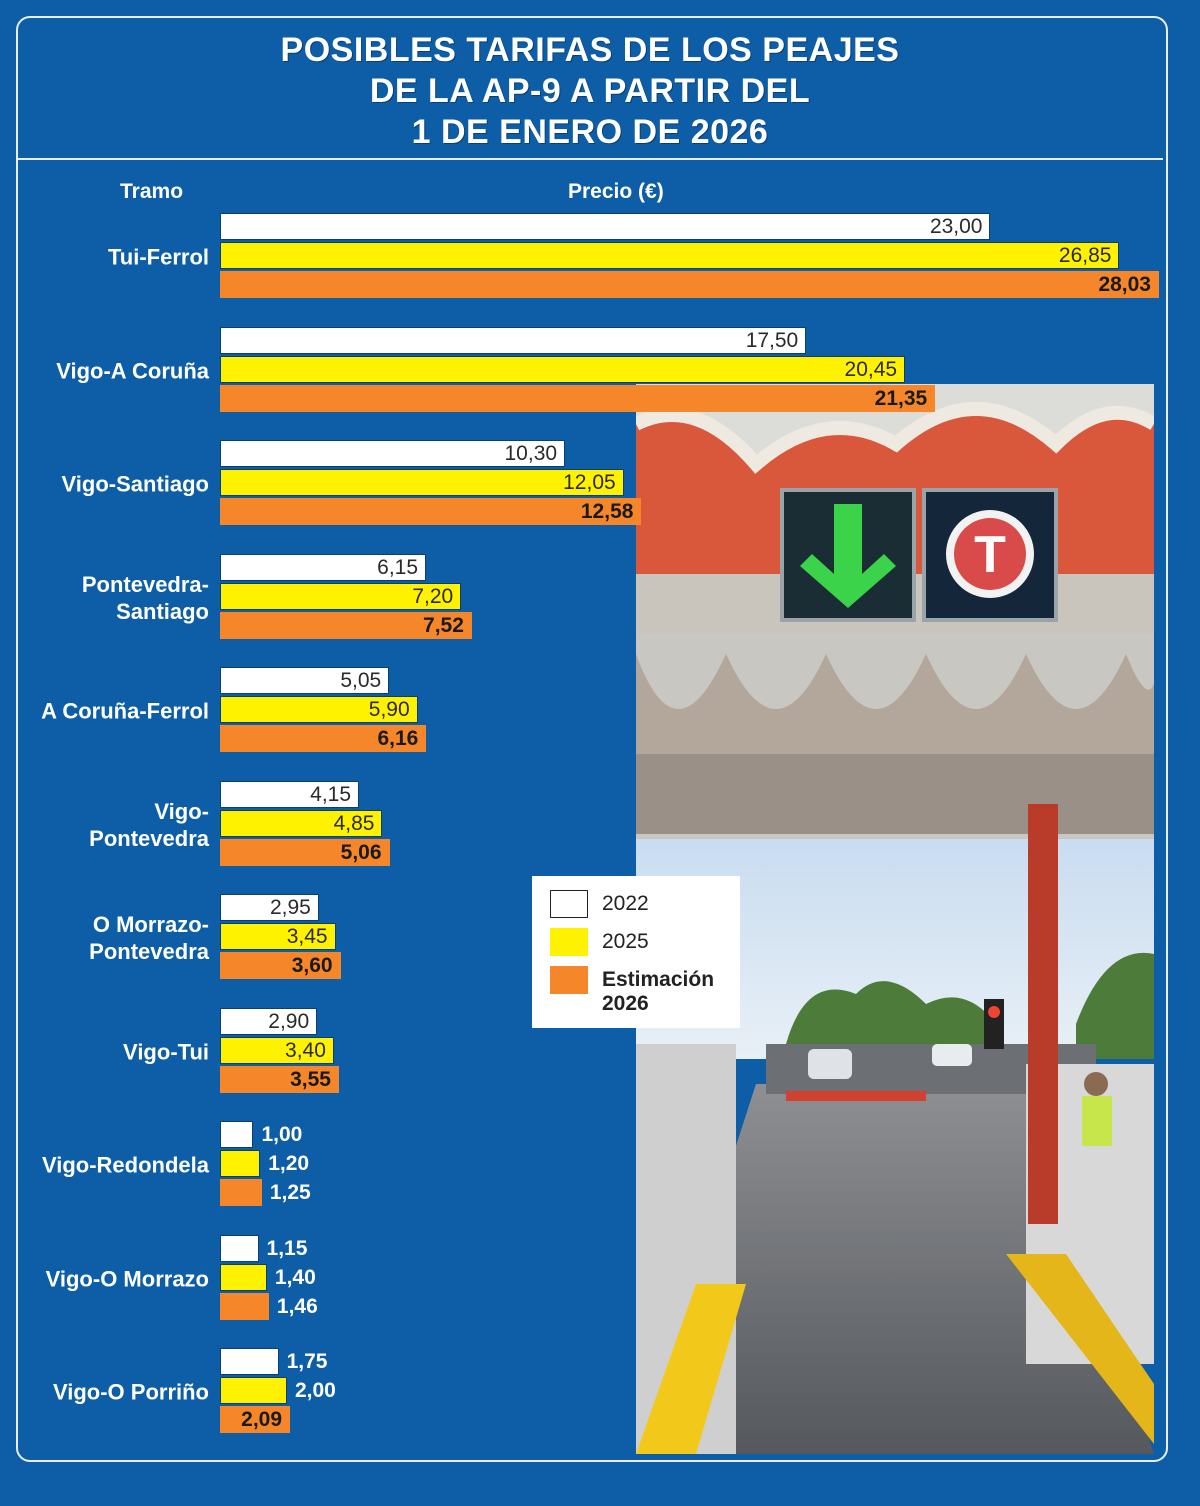  I want to click on title-line-2: DE LA AP-9 A PARTIR DEL, so click(590, 91).